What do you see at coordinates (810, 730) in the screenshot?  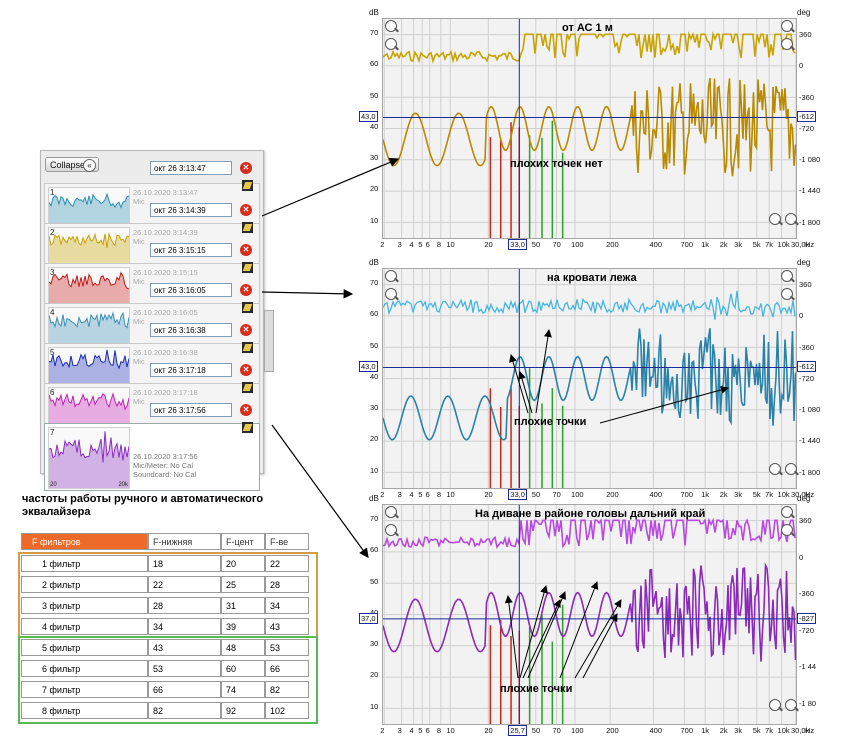 I see `hz-unit-label: Hz` at bounding box center [810, 730].